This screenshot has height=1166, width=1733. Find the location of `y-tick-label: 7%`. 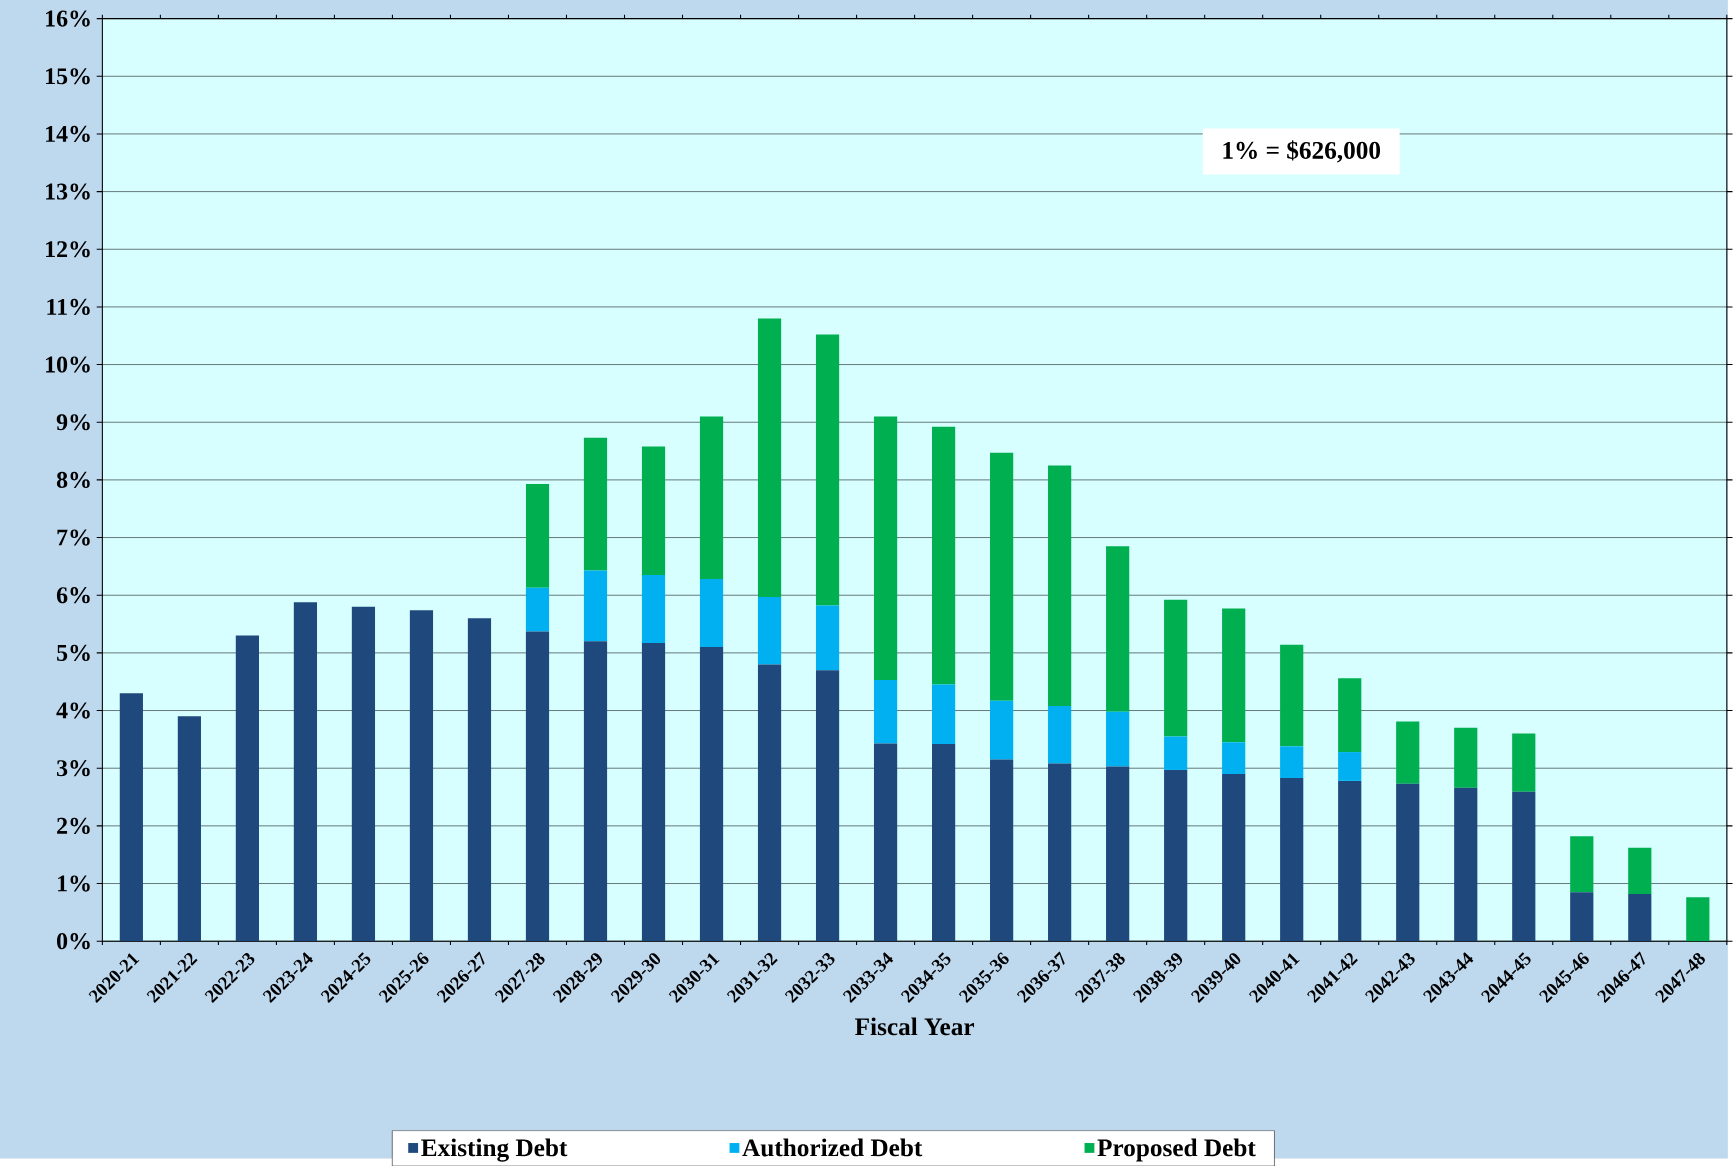

y-tick-label: 7% is located at coordinates (73, 537).